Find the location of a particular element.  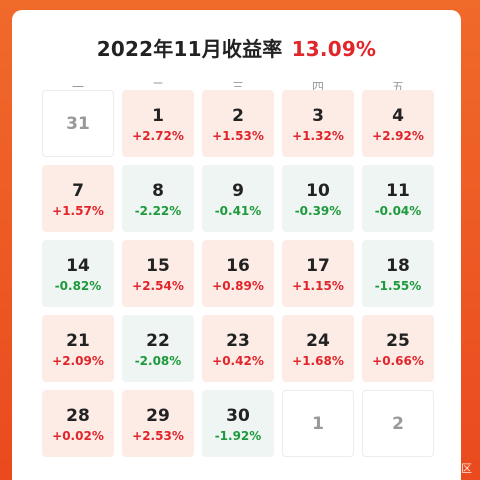

calendar-day: 8 -2.22% is located at coordinates (158, 198).